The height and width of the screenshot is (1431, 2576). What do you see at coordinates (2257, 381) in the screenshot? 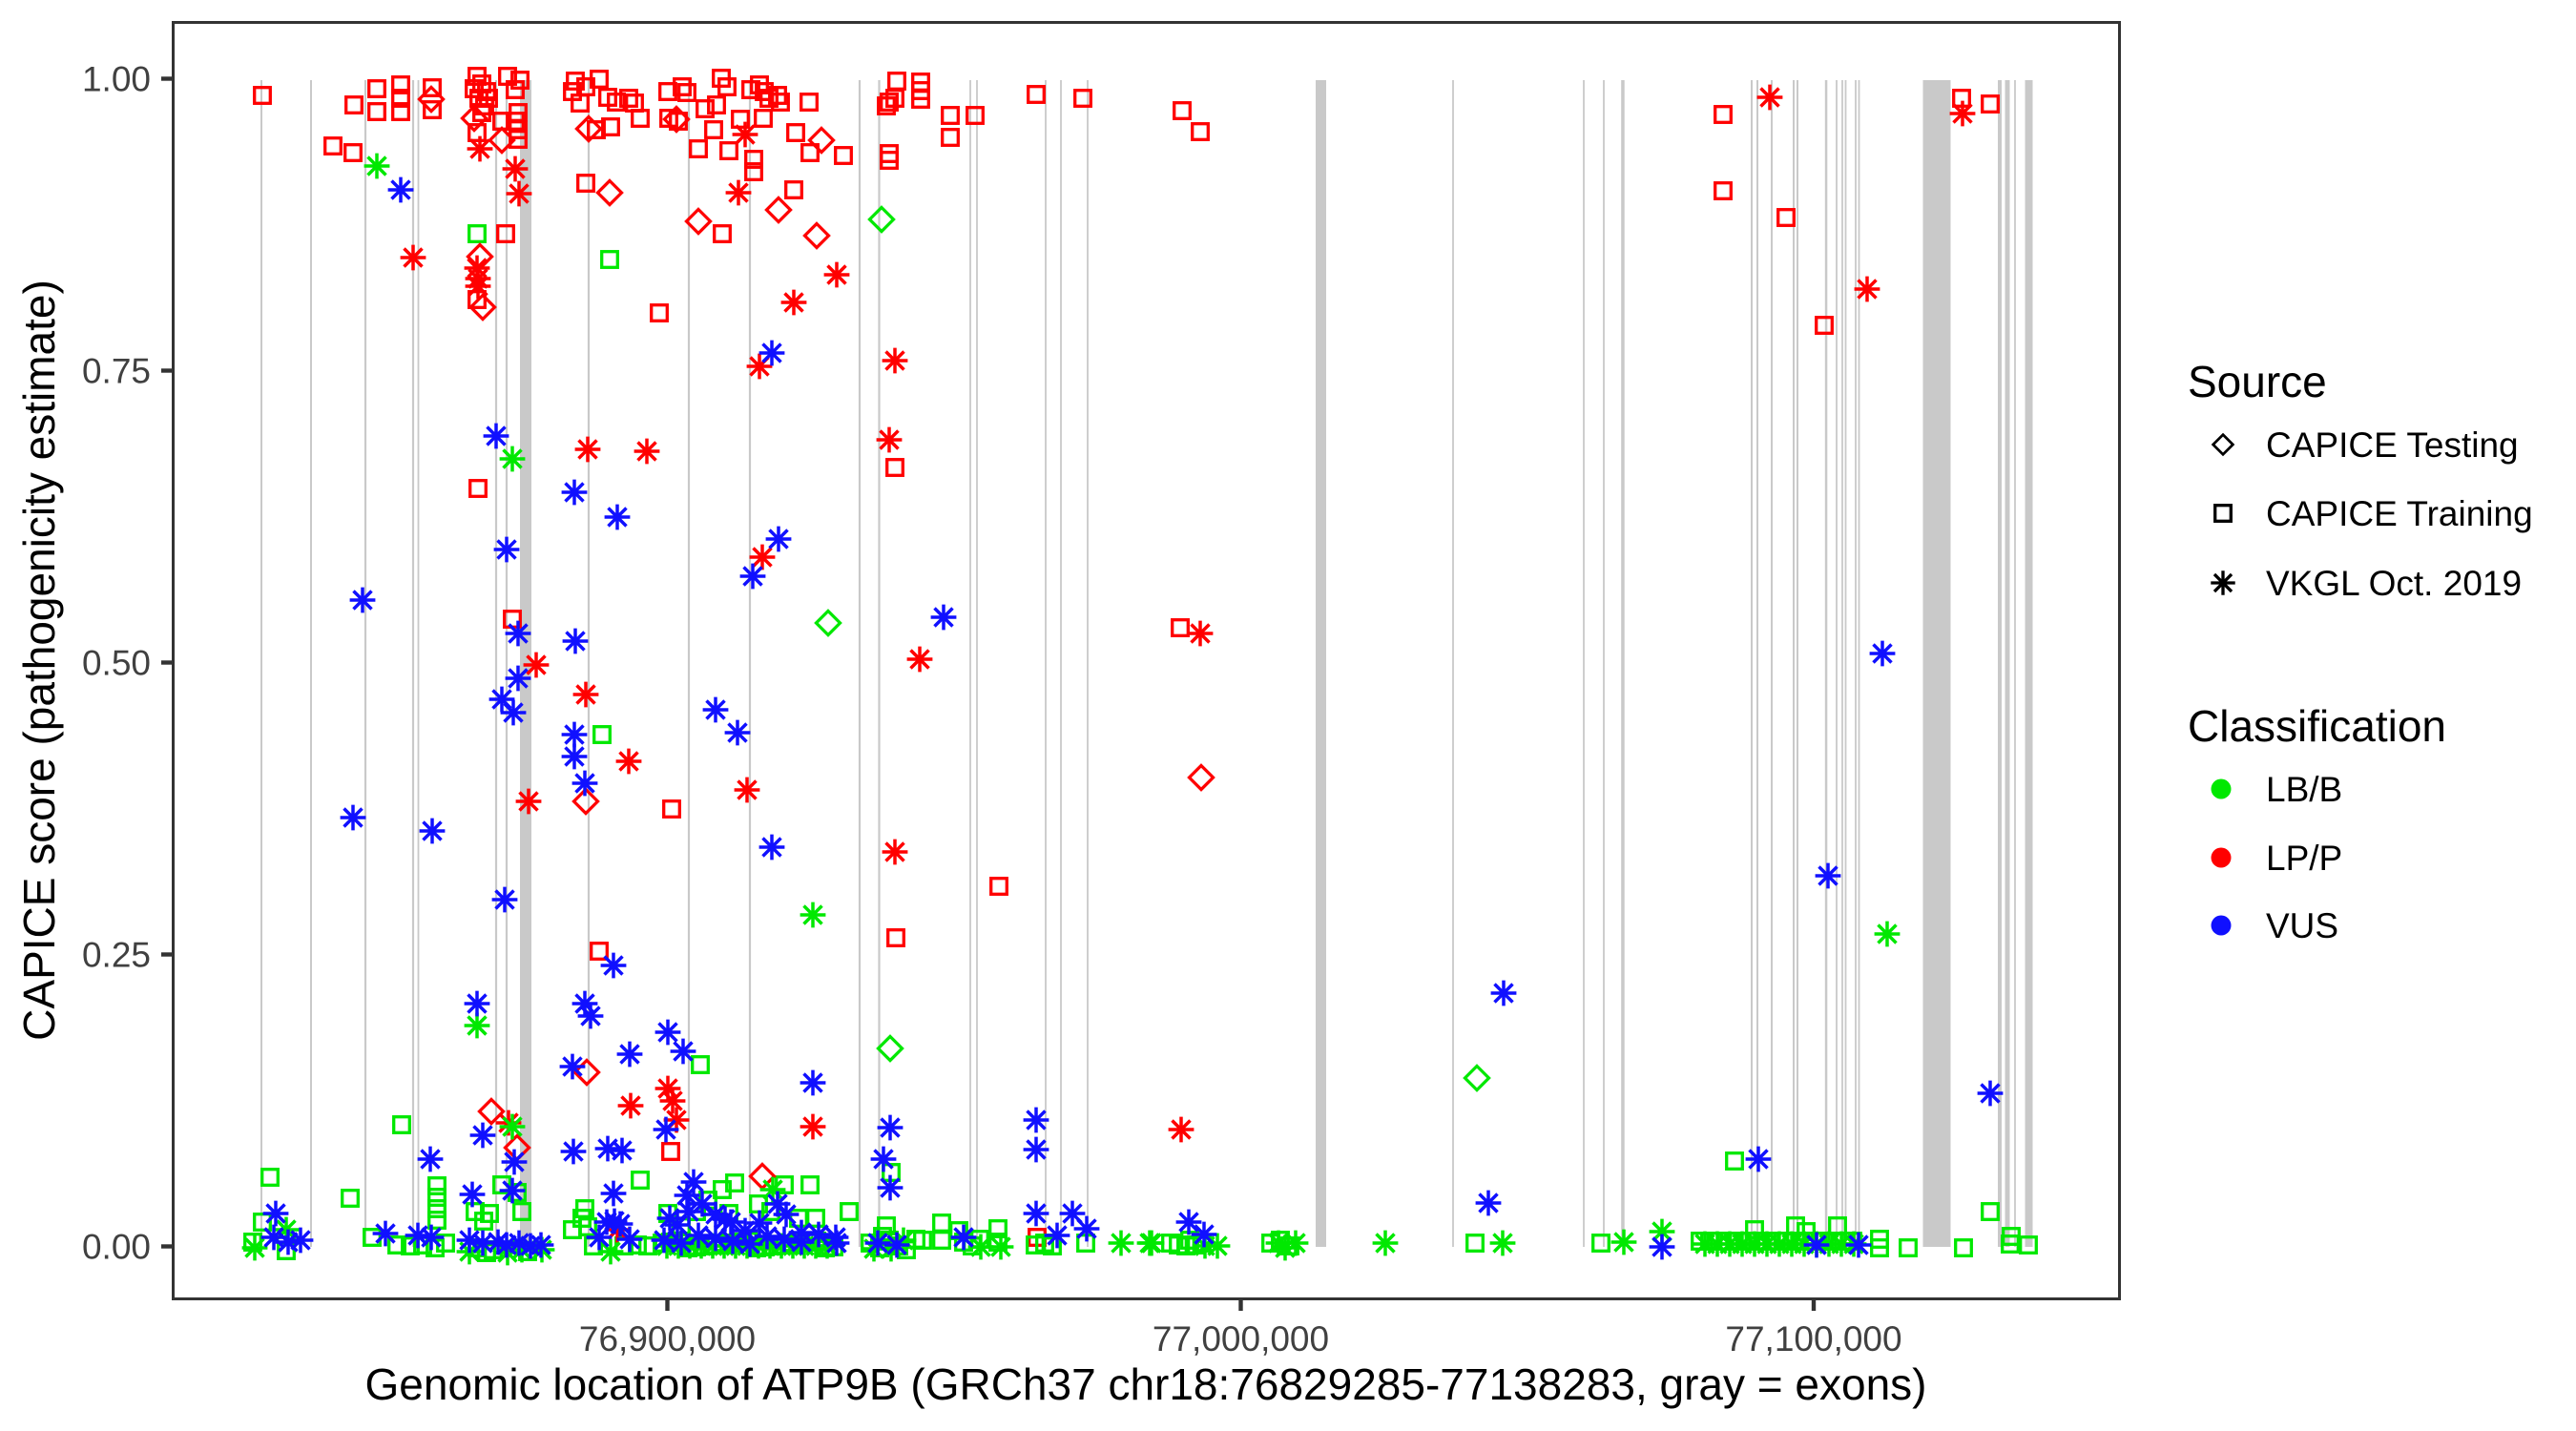
I see `svg-text: Source` at bounding box center [2257, 381].